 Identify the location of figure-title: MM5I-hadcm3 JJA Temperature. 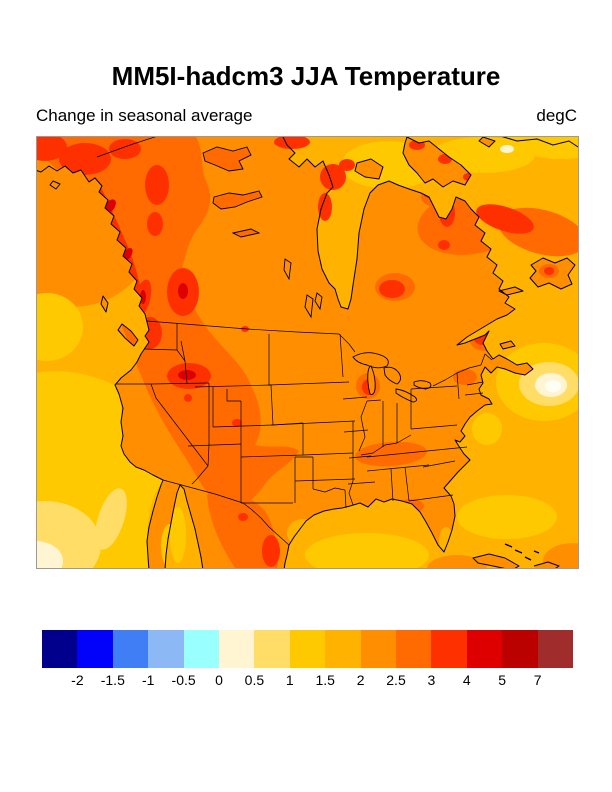
(306, 76).